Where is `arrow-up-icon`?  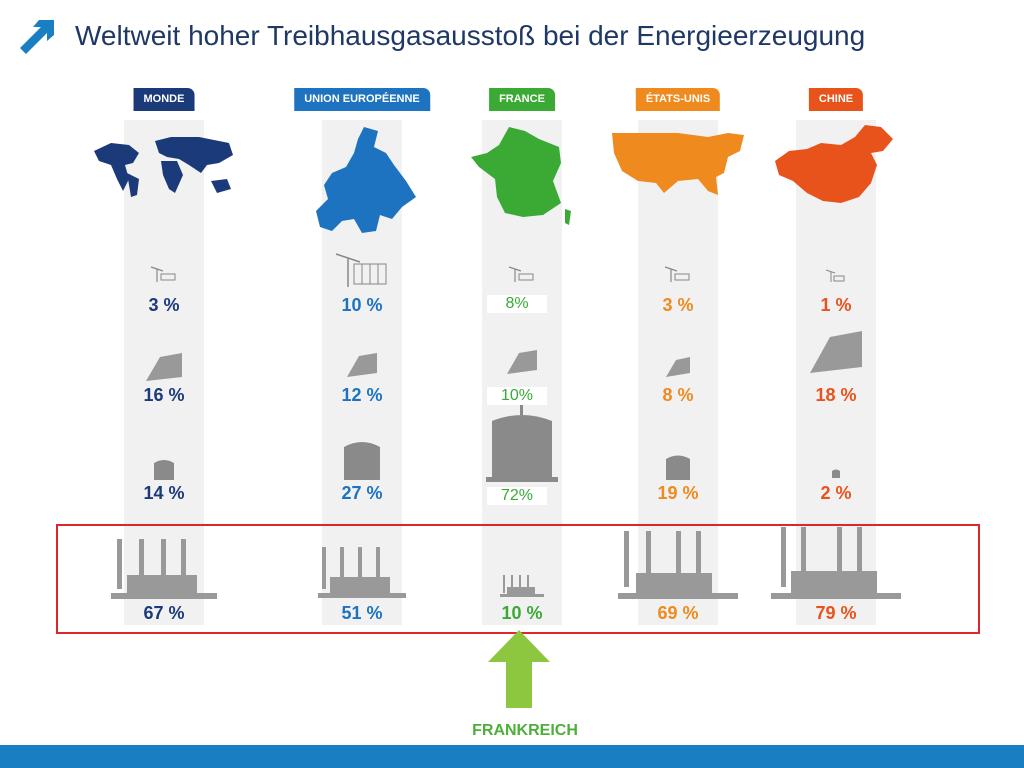 arrow-up-icon is located at coordinates (519, 669).